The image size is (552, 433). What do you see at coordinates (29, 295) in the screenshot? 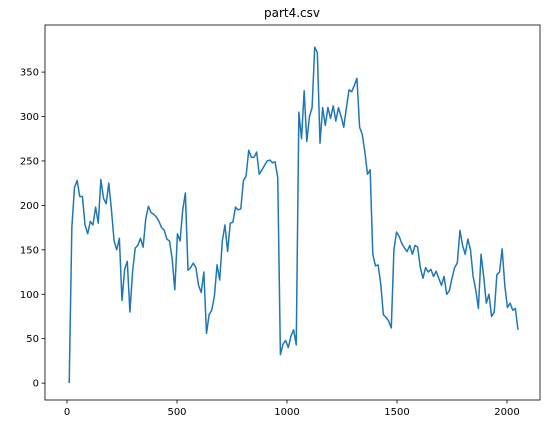
I see `y-tick-label: 100` at bounding box center [29, 295].